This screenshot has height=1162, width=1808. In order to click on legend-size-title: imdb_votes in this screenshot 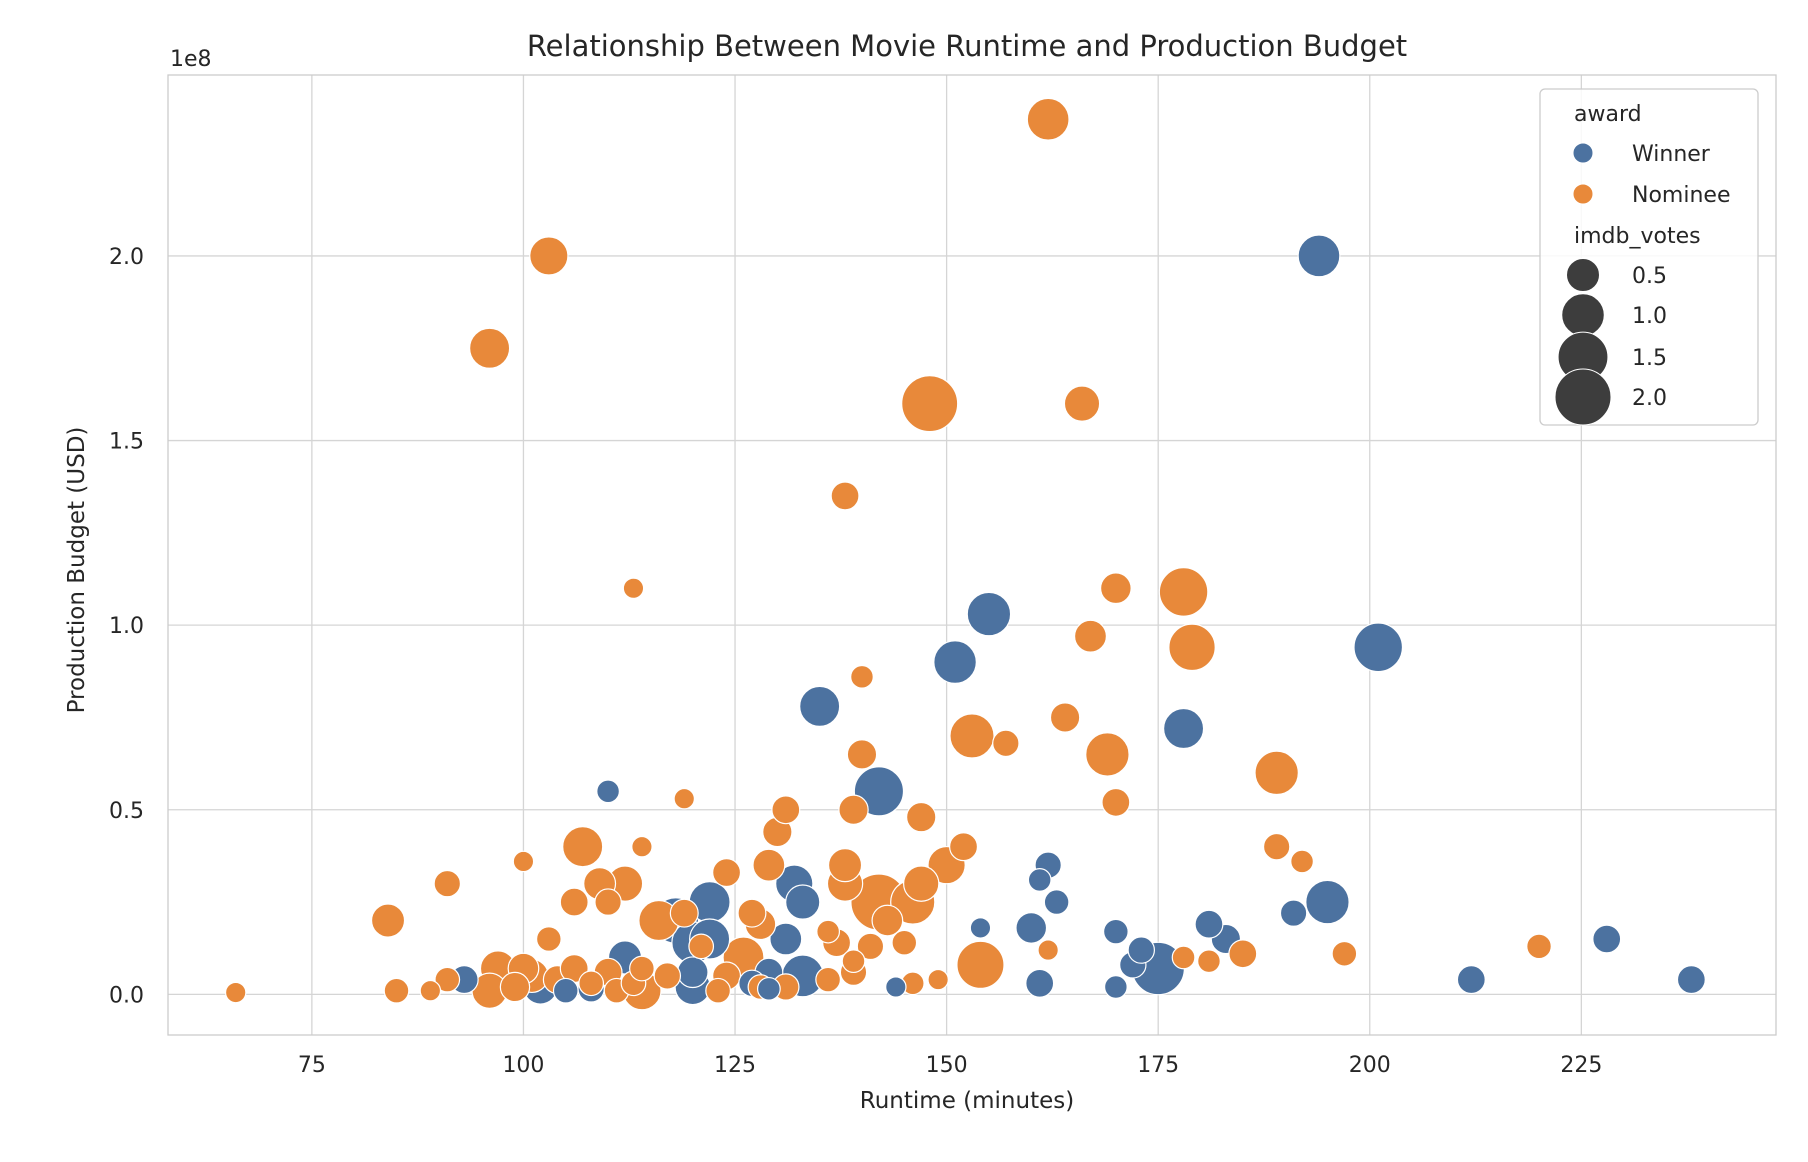, I will do `click(1637, 236)`.